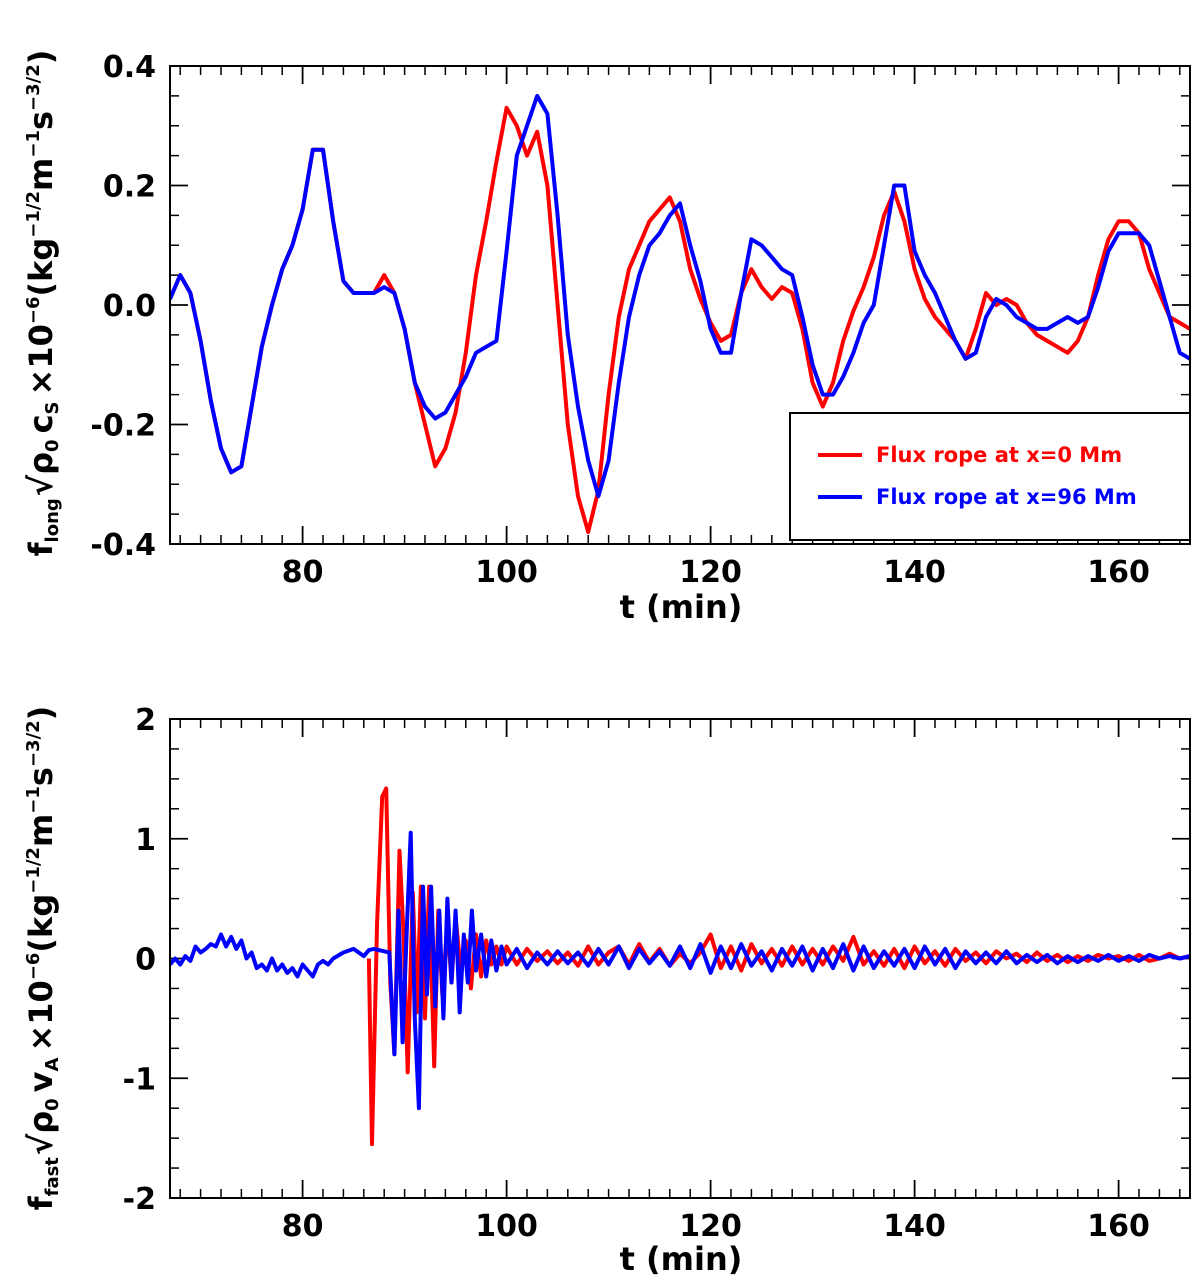 This screenshot has height=1281, width=1200. I want to click on y-tick-label: 2, so click(145, 720).